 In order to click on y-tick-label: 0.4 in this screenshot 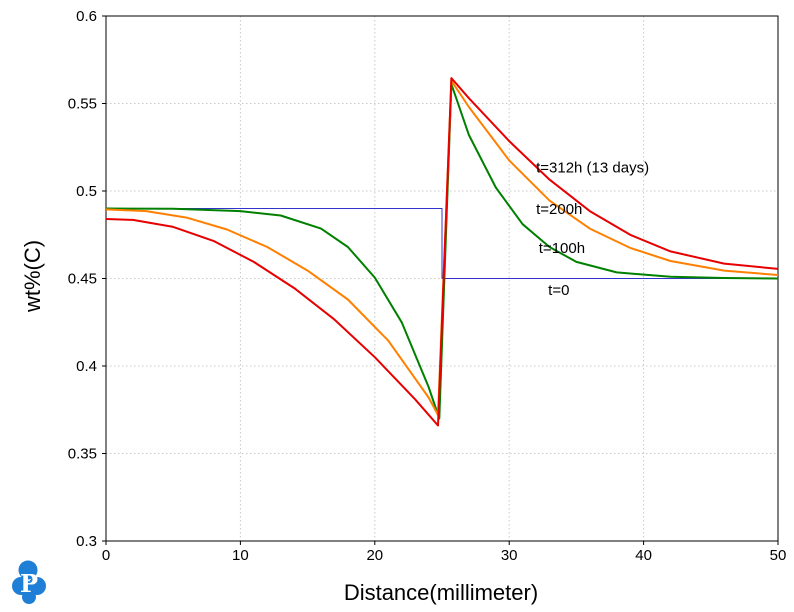, I will do `click(86, 366)`.